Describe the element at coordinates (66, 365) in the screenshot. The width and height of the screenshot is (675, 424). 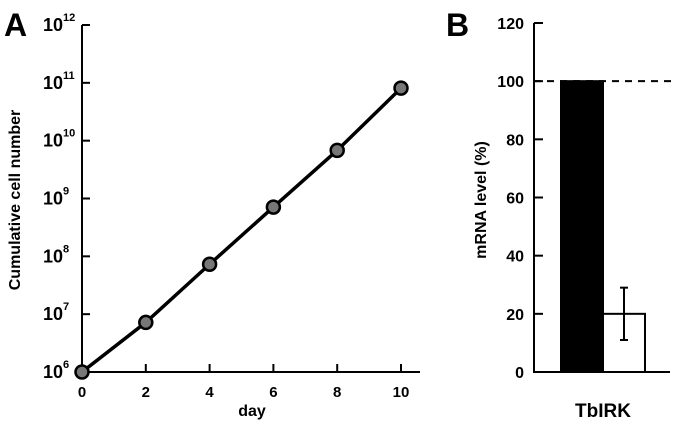
I see `y-tick-exponent-0: 6` at that location.